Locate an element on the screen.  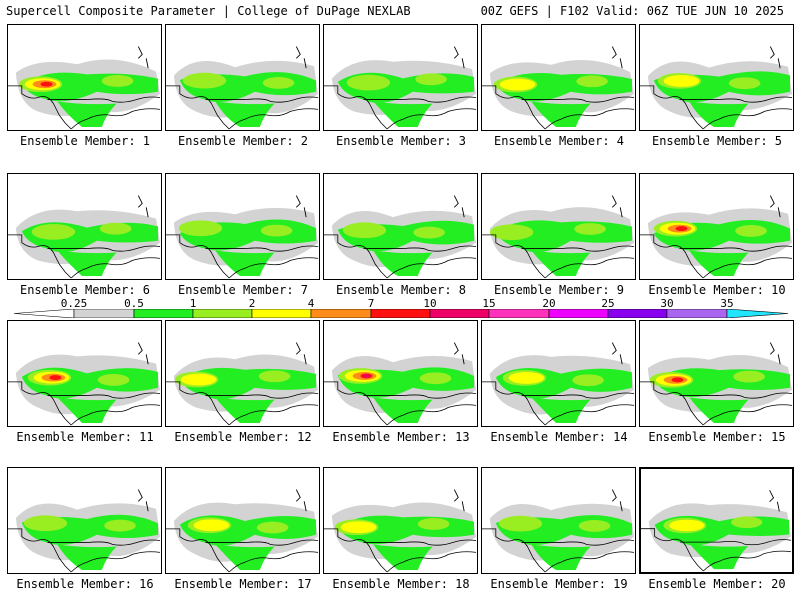
colorbar-tick-label: 20 is located at coordinates (549, 303).